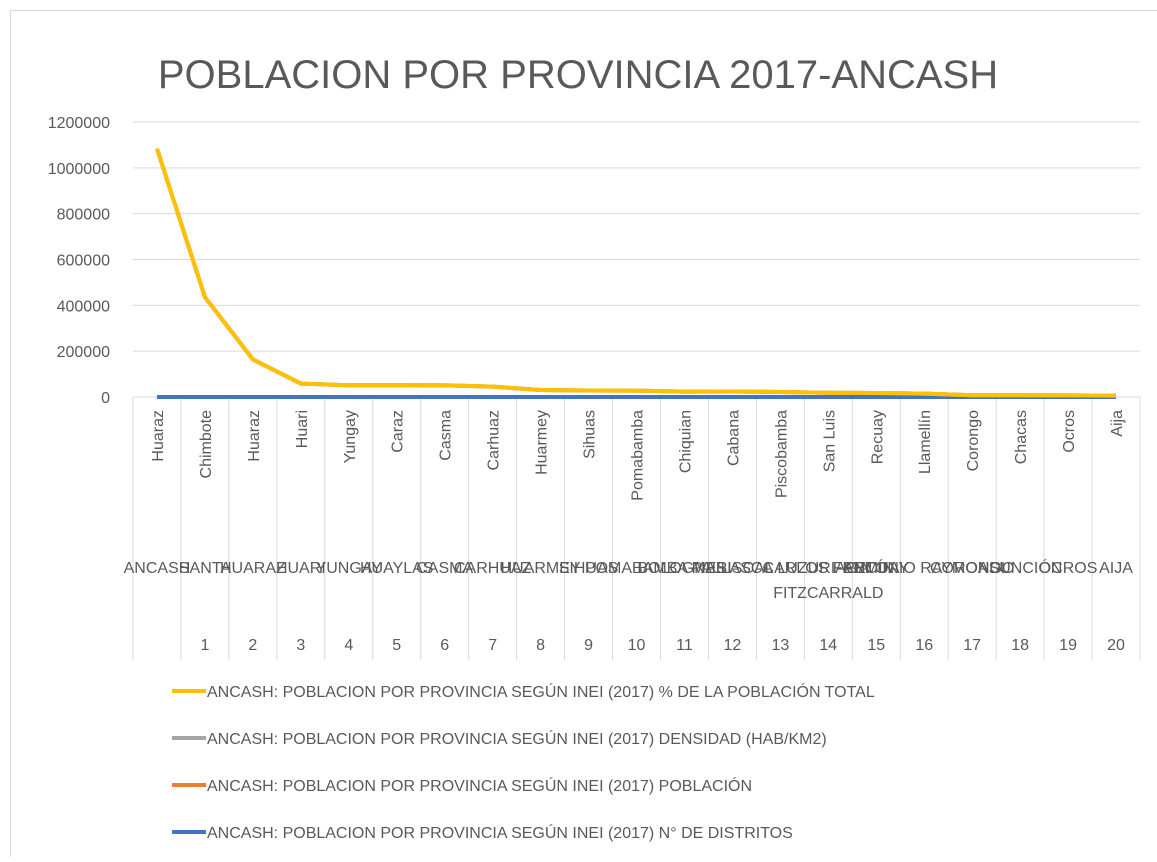 The image size is (1157, 862). Describe the element at coordinates (300, 645) in the screenshot. I see `order-label: 3` at that location.